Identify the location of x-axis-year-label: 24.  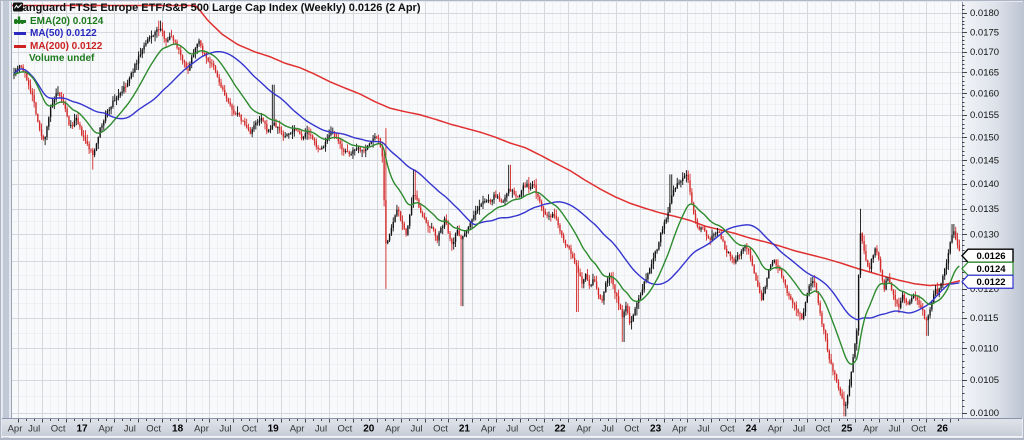
(752, 429).